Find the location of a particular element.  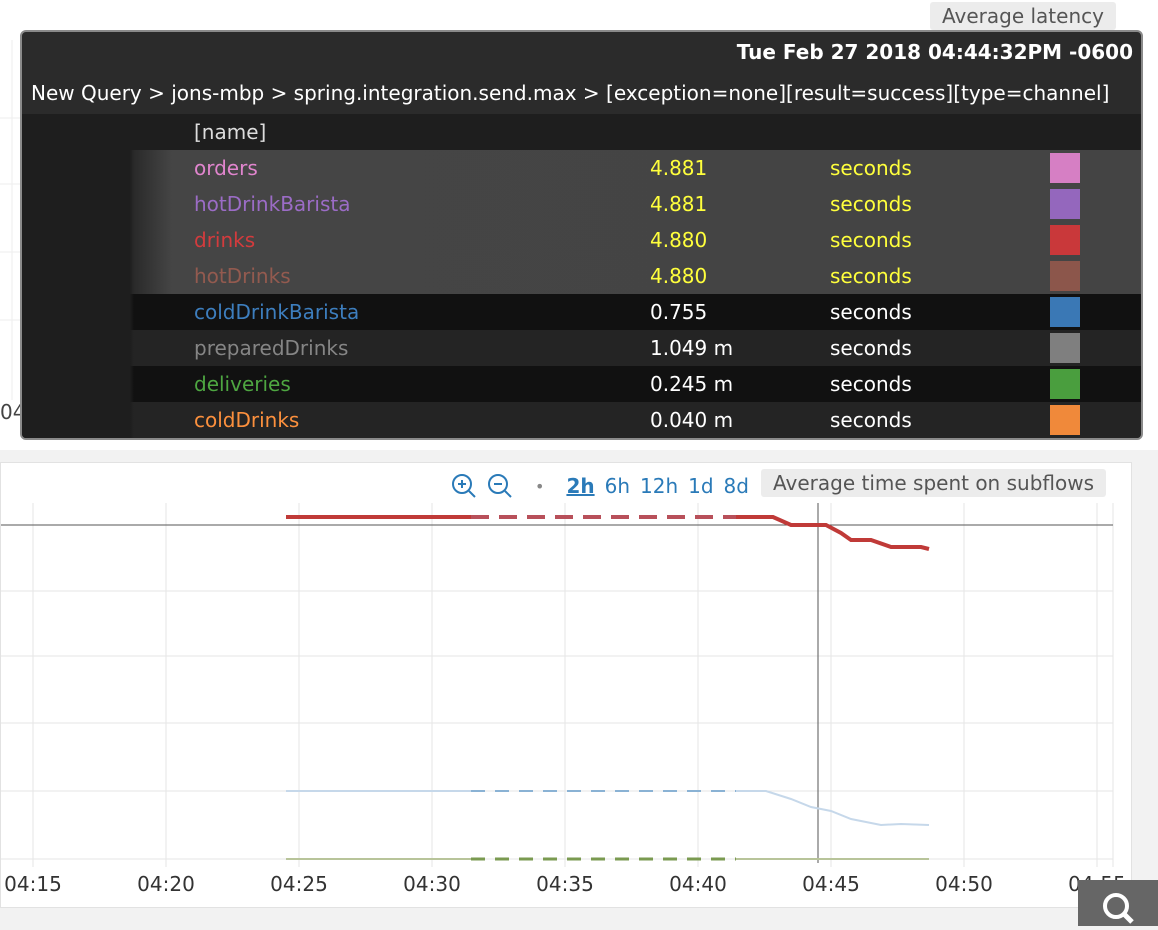

panel-label: Average time spent on subflows is located at coordinates (933, 483).